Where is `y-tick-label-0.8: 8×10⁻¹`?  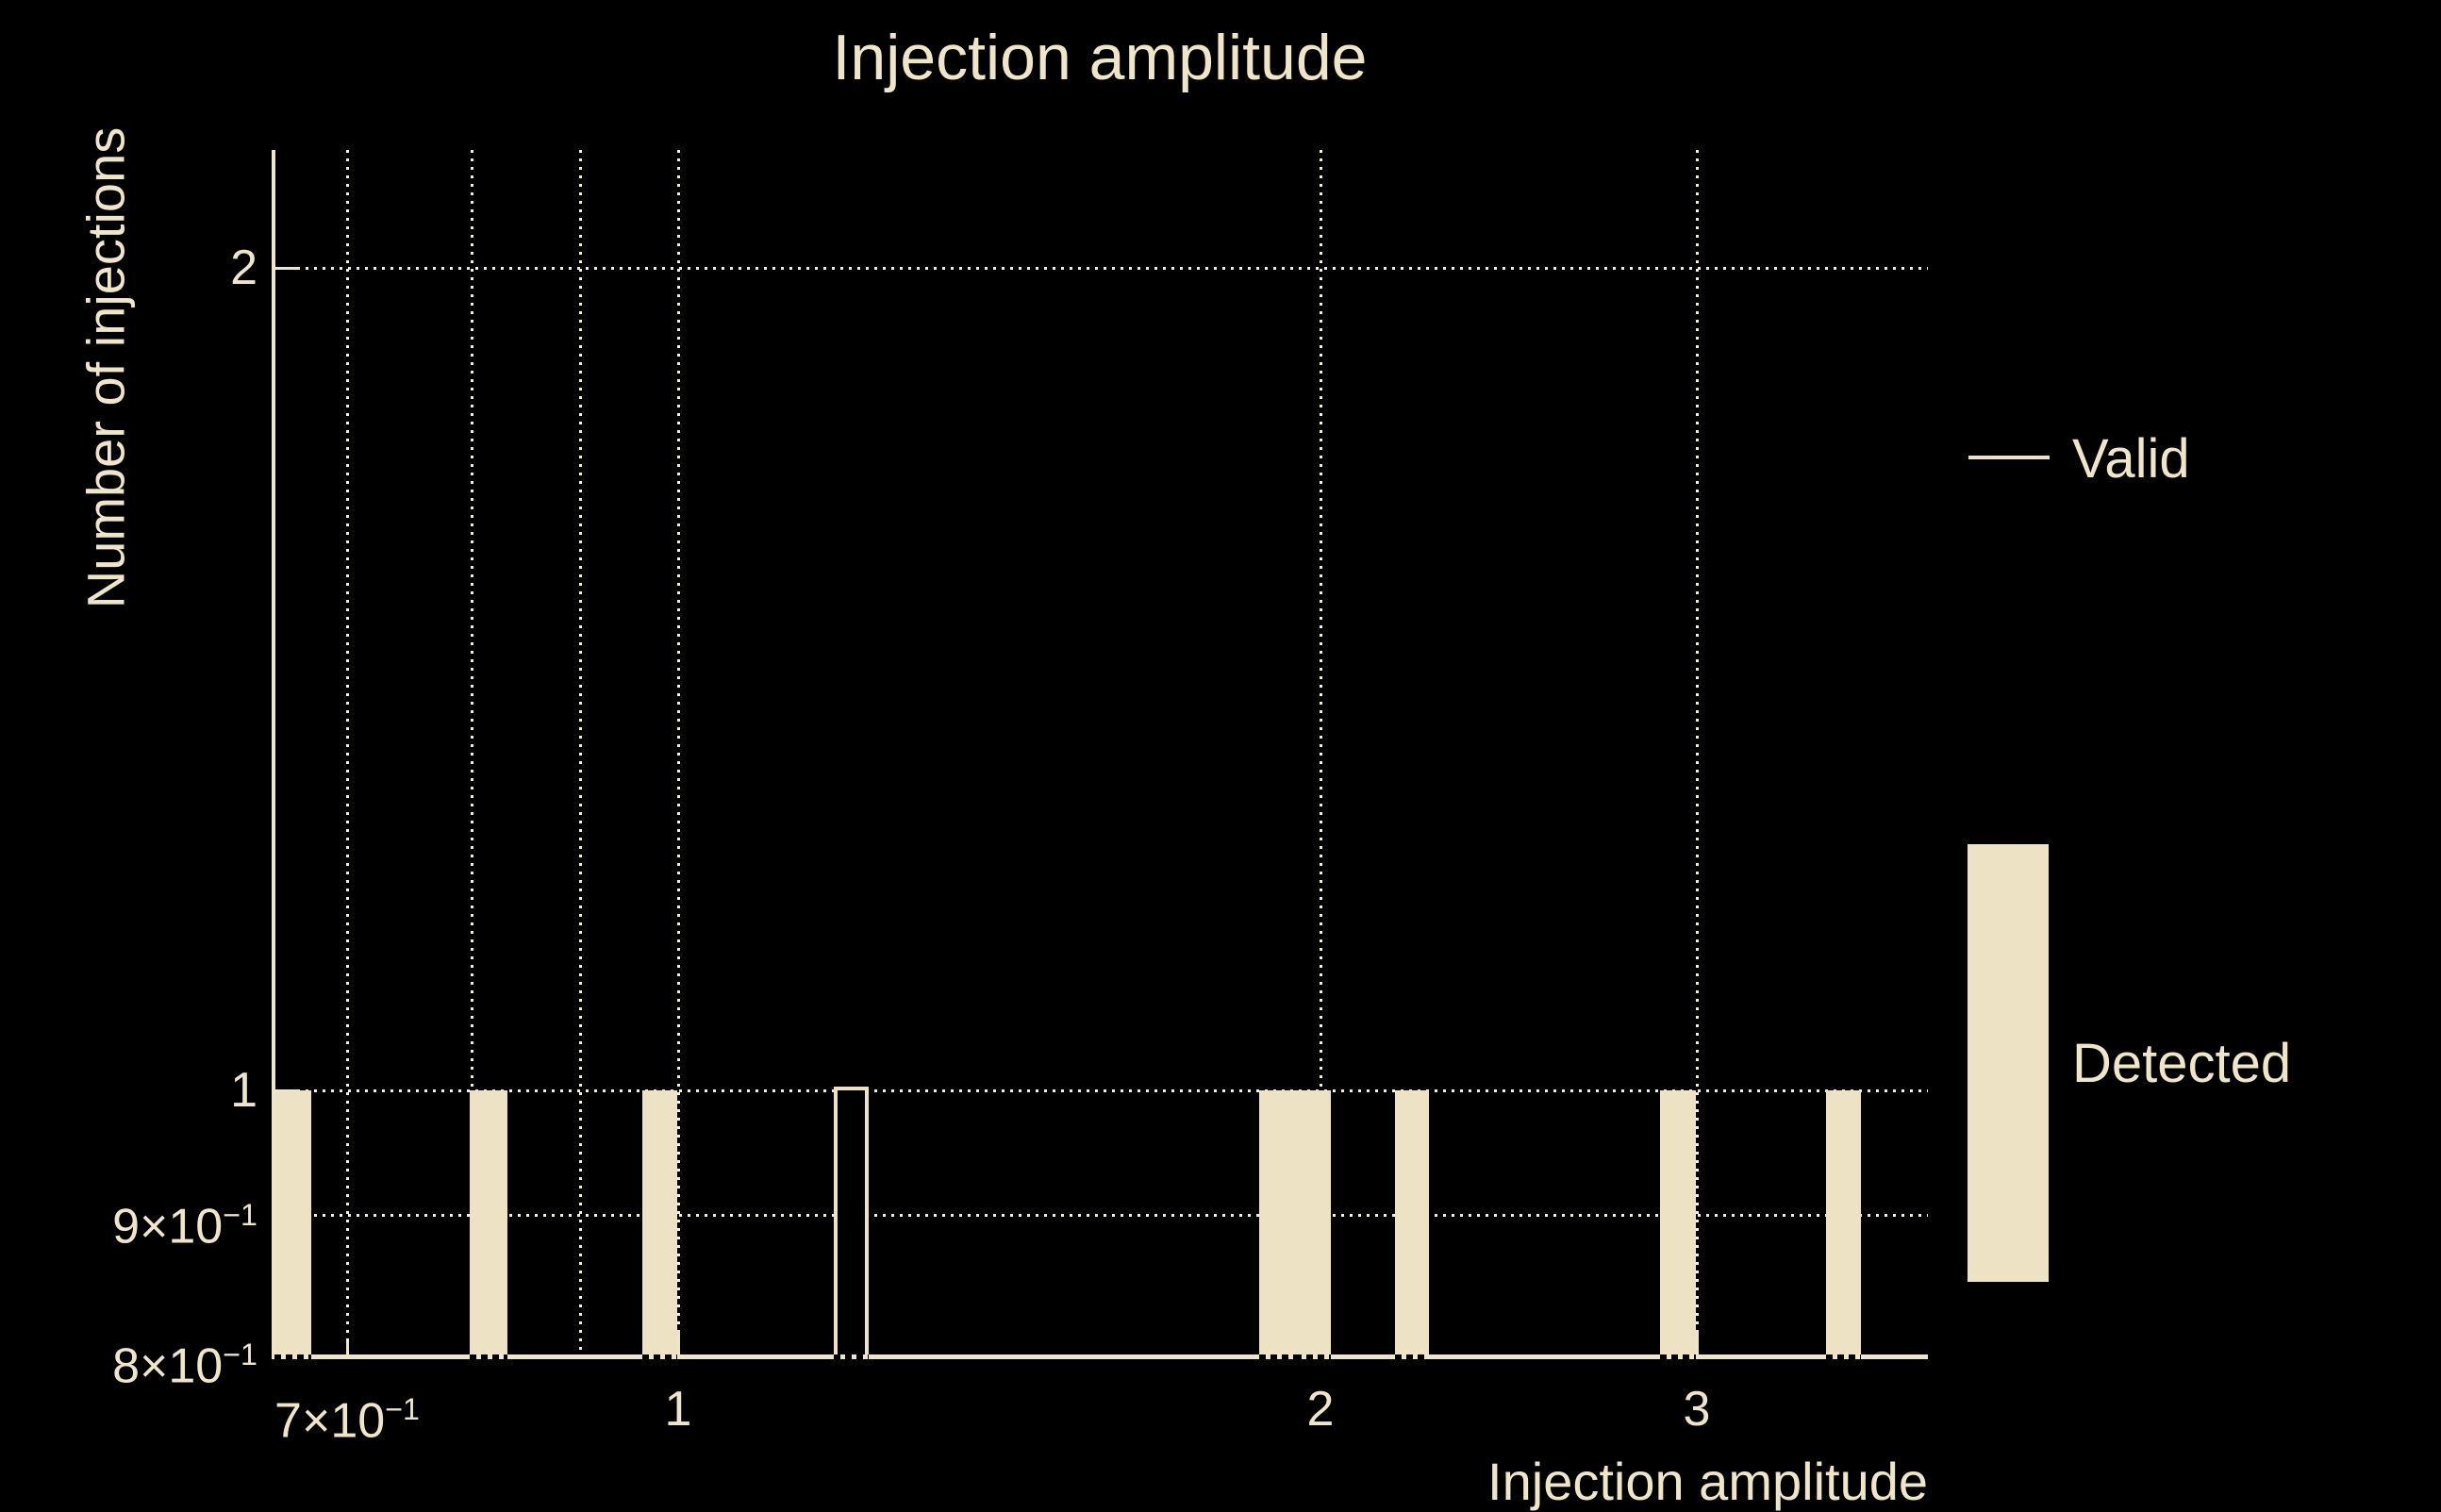 y-tick-label-0.8: 8×10⁻¹ is located at coordinates (185, 1366).